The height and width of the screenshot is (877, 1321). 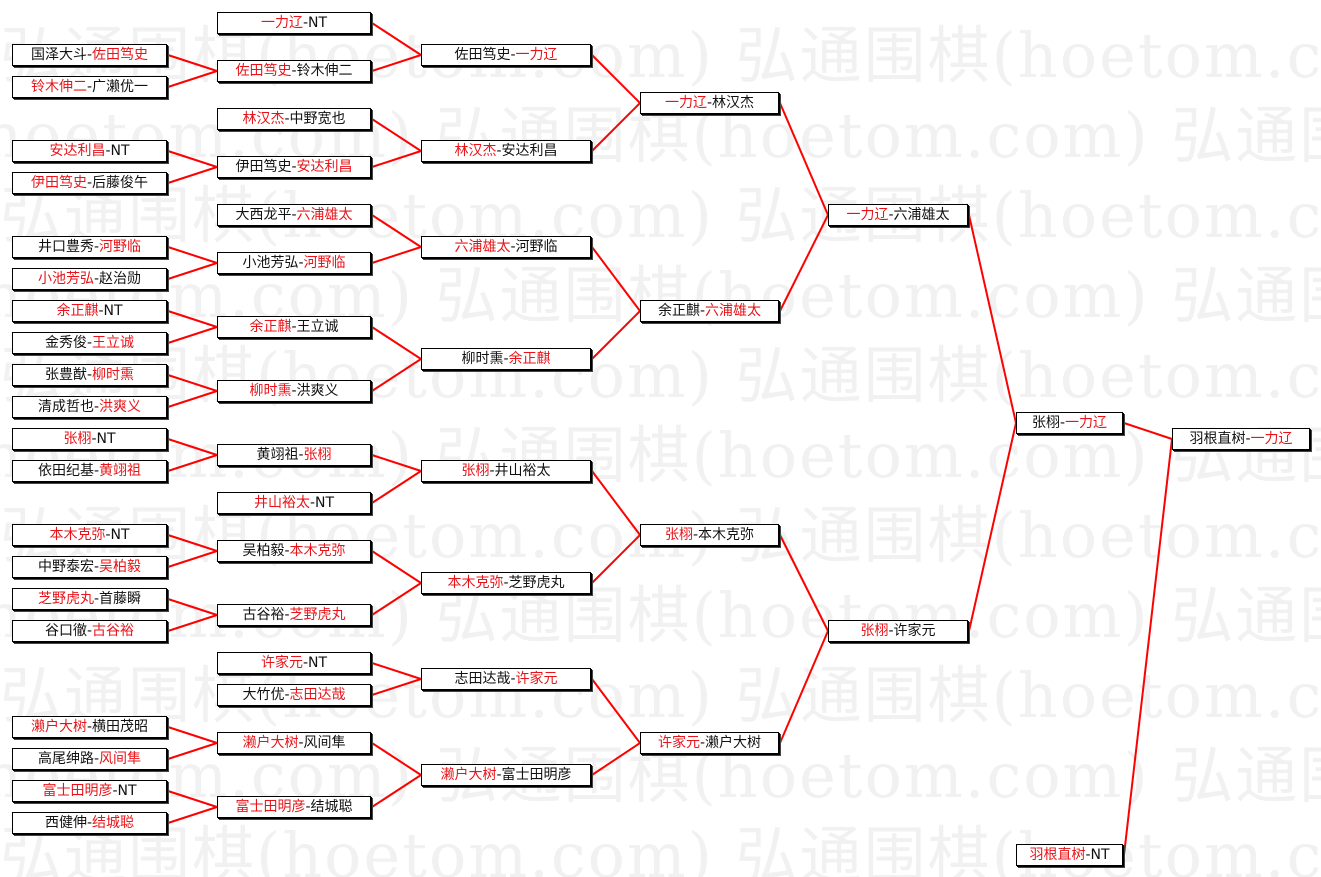 What do you see at coordinates (89, 87) in the screenshot?
I see `match-box: 铃木伸二-广濑优一` at bounding box center [89, 87].